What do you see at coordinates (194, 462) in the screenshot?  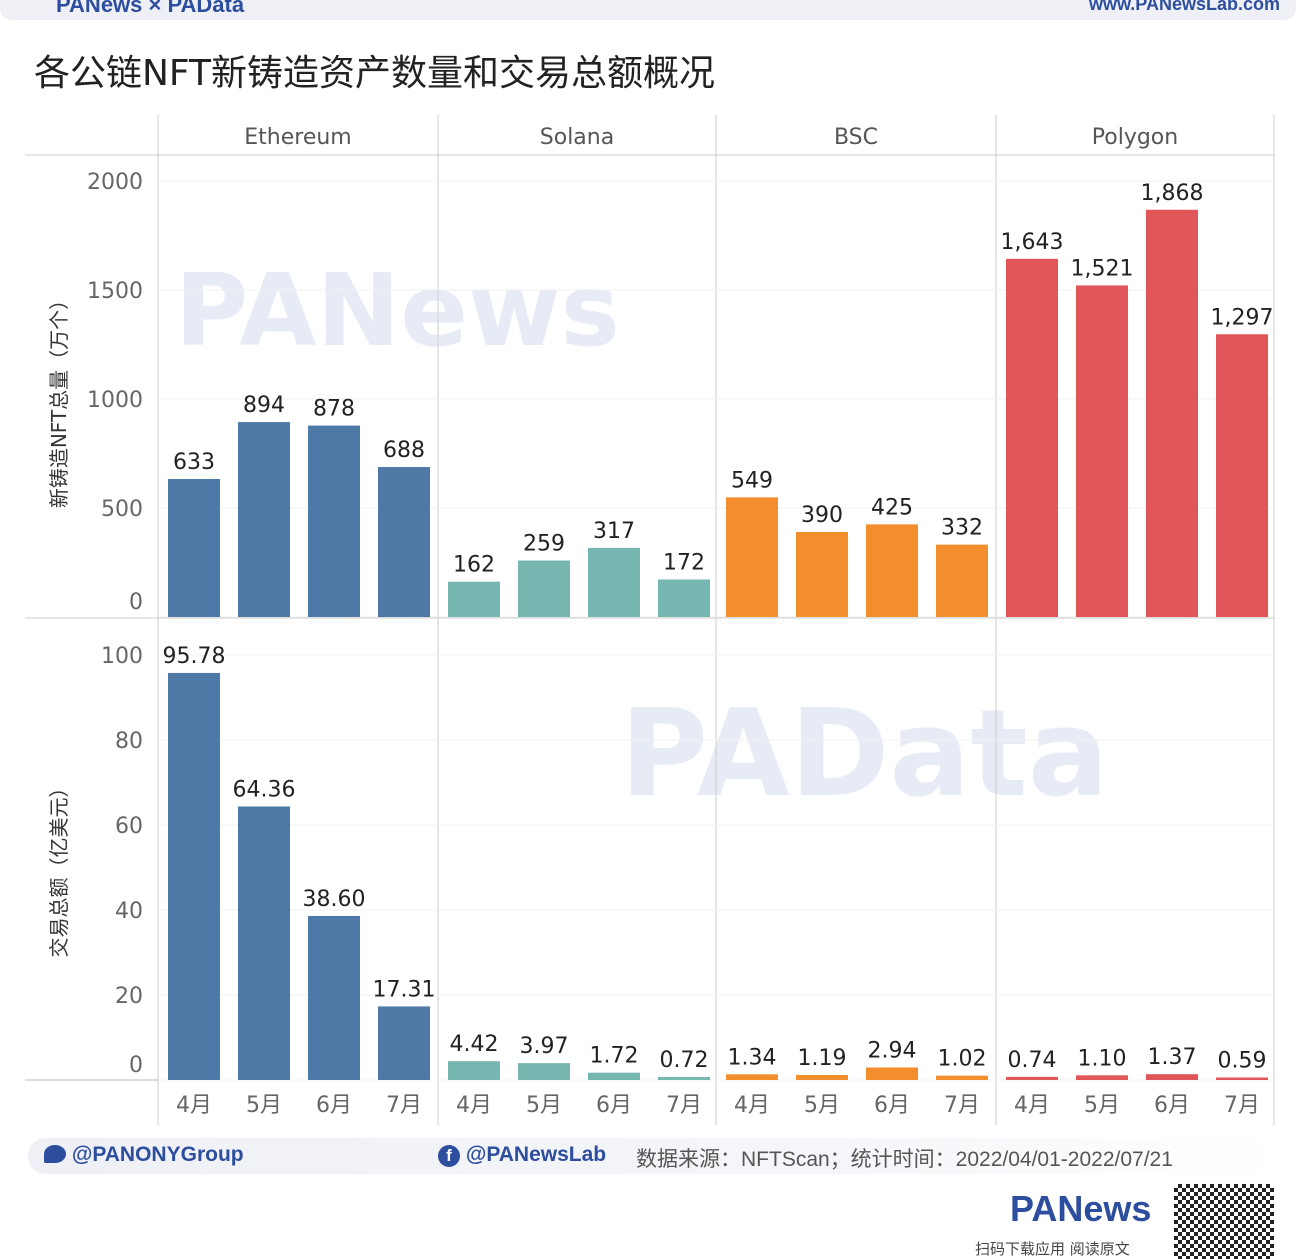 I see `data-label: 633` at bounding box center [194, 462].